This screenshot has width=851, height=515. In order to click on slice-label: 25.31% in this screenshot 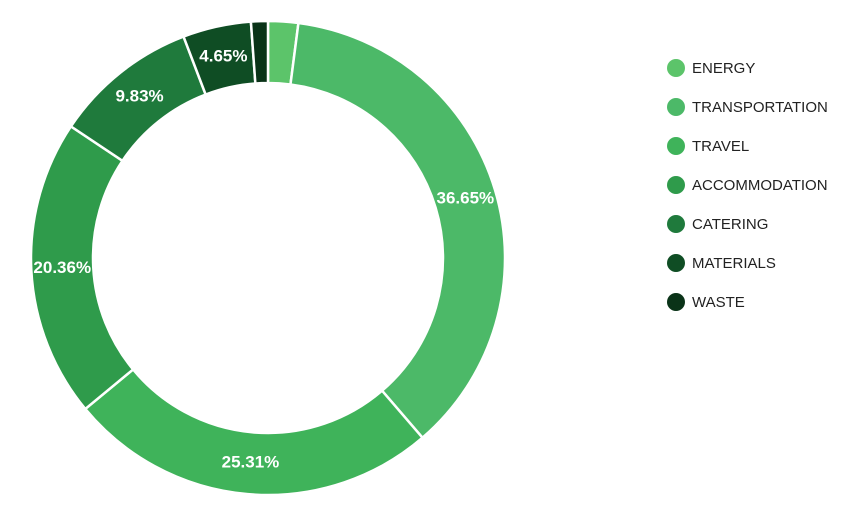, I will do `click(251, 462)`.